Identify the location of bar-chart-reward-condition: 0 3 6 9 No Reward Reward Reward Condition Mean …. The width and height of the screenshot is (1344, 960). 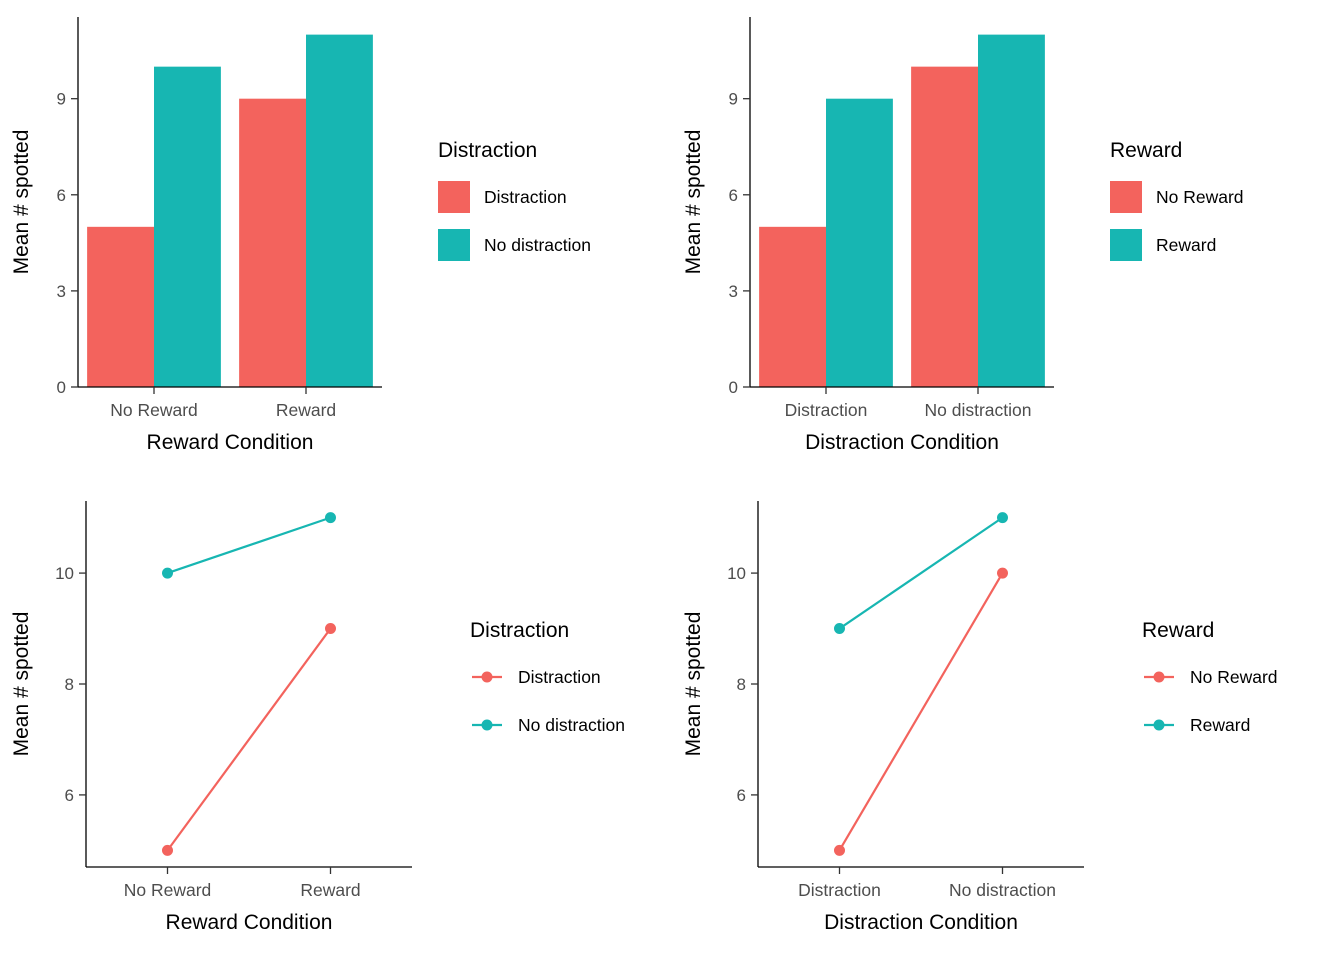
(196, 235).